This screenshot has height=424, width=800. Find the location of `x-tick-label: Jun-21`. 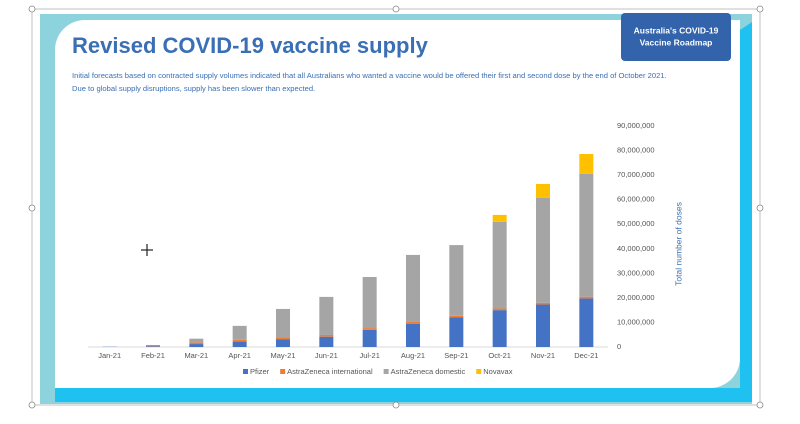

x-tick-label: Jun-21 is located at coordinates (326, 355).